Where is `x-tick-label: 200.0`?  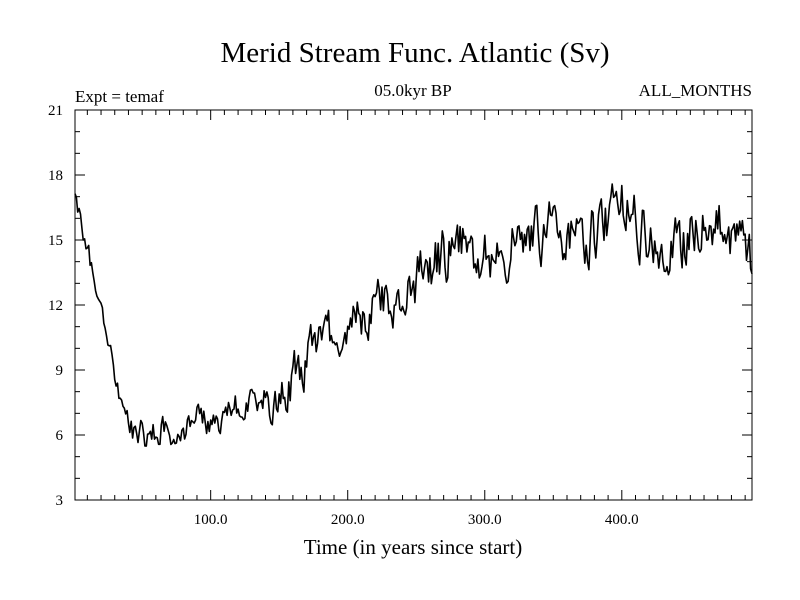 x-tick-label: 200.0 is located at coordinates (348, 520).